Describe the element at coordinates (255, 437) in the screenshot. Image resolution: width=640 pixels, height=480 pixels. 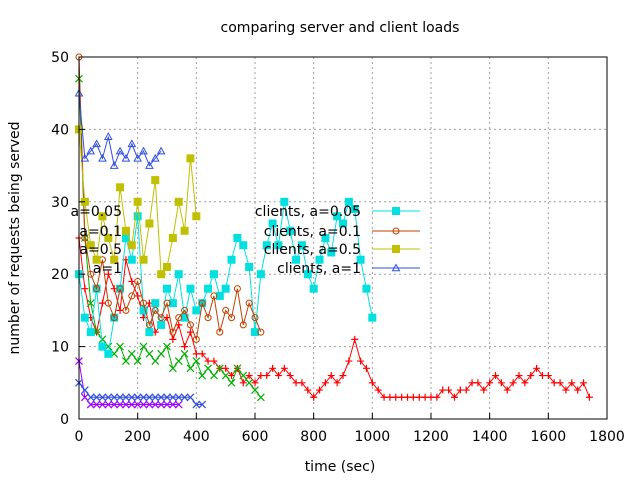
I see `x-tick-label: 600` at that location.